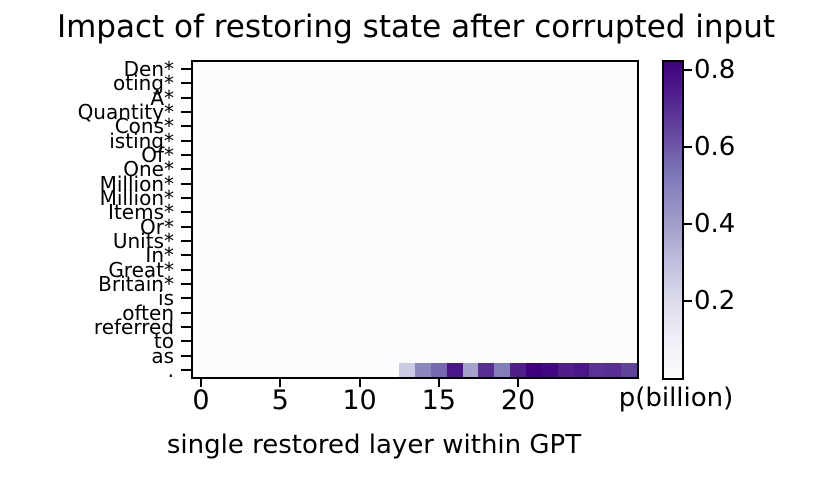  What do you see at coordinates (715, 300) in the screenshot?
I see `colorbar-tick-label: 0.2` at bounding box center [715, 300].